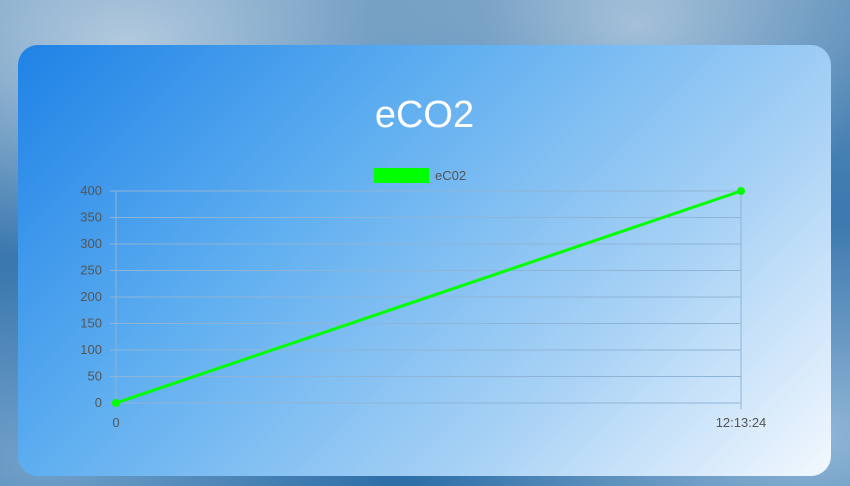 The width and height of the screenshot is (850, 486). I want to click on y-tick-label: 250, so click(91, 270).